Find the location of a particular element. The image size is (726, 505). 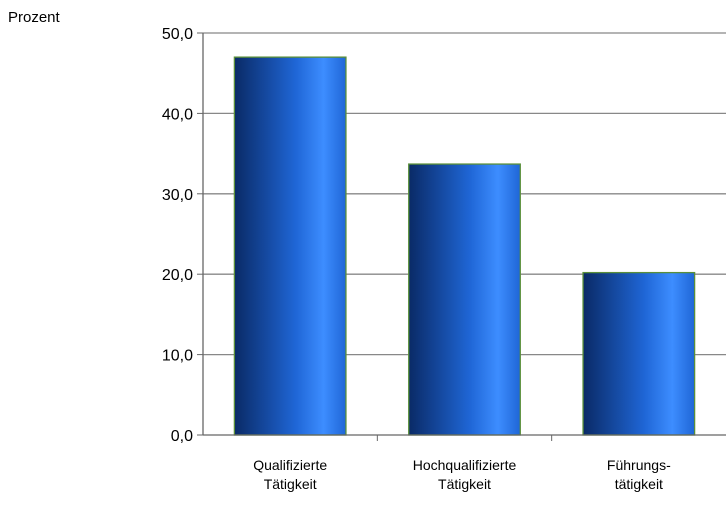

category-label: Hochqualifizierte is located at coordinates (465, 465).